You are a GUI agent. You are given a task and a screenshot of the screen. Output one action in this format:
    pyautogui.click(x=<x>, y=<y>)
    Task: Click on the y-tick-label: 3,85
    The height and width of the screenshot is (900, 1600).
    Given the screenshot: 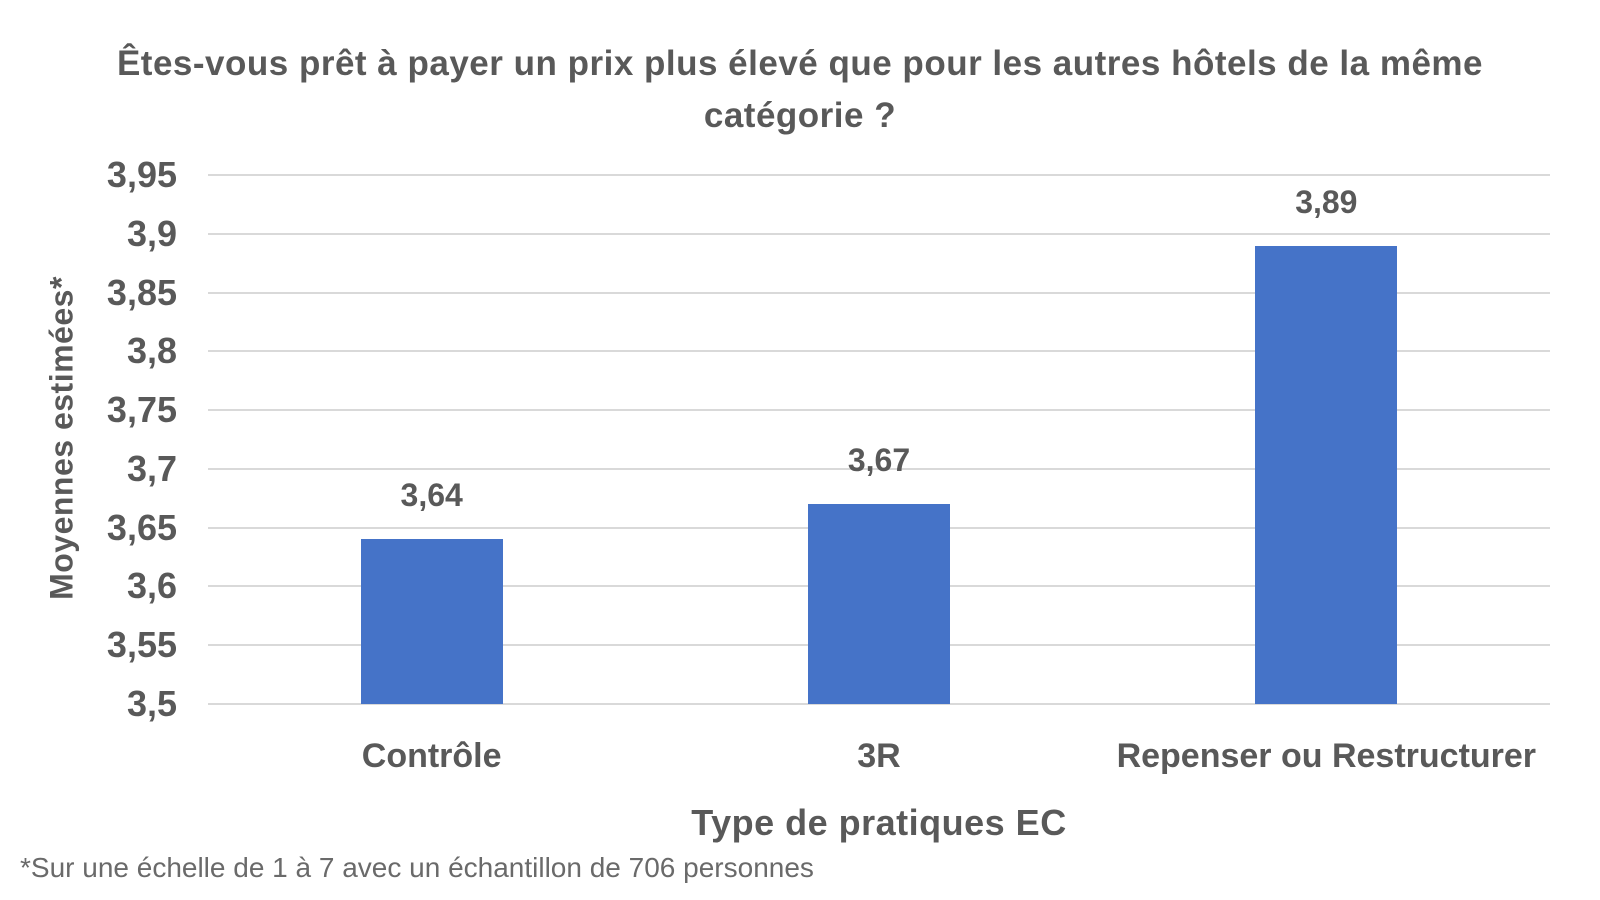 What is the action you would take?
    pyautogui.click(x=141, y=292)
    